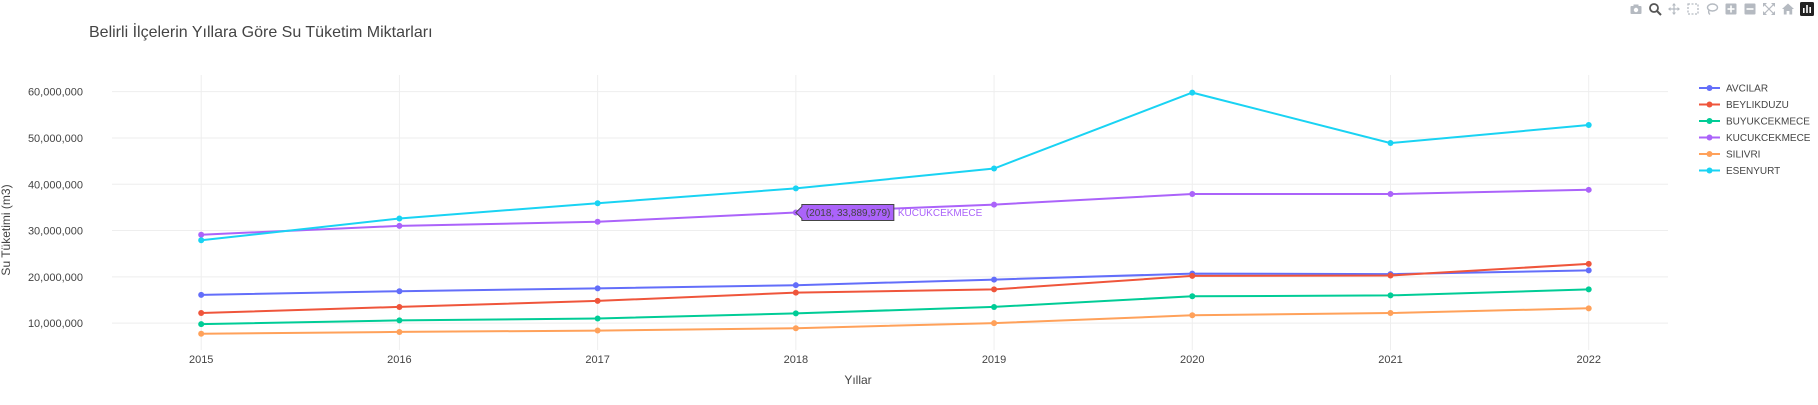  What do you see at coordinates (1757, 105) in the screenshot?
I see `legend-label: BEYLIKDUZU` at bounding box center [1757, 105].